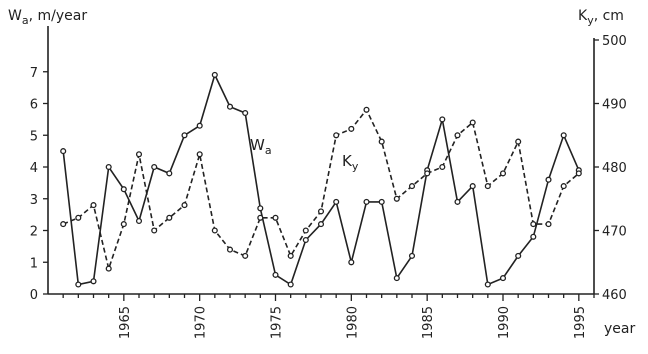 The width and height of the screenshot is (648, 354). What do you see at coordinates (125, 322) in the screenshot?
I see `x-tick-label: 1965` at bounding box center [125, 322].